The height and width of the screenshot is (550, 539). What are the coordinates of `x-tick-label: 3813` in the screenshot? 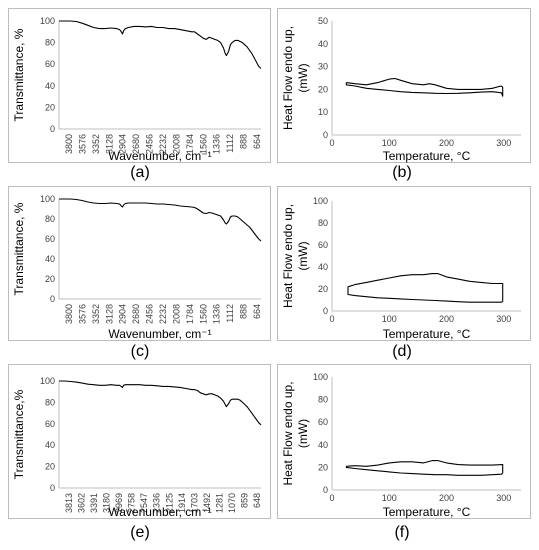 It's located at (69, 503).